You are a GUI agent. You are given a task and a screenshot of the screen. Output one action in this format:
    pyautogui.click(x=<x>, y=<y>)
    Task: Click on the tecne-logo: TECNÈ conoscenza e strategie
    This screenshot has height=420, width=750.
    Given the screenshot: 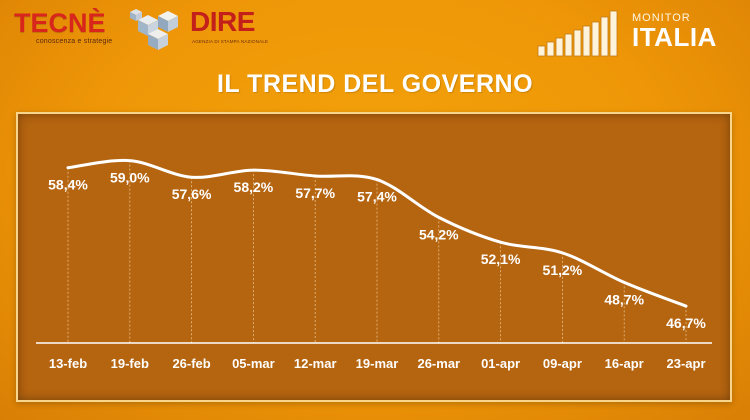 What is the action you would take?
    pyautogui.click(x=70, y=28)
    